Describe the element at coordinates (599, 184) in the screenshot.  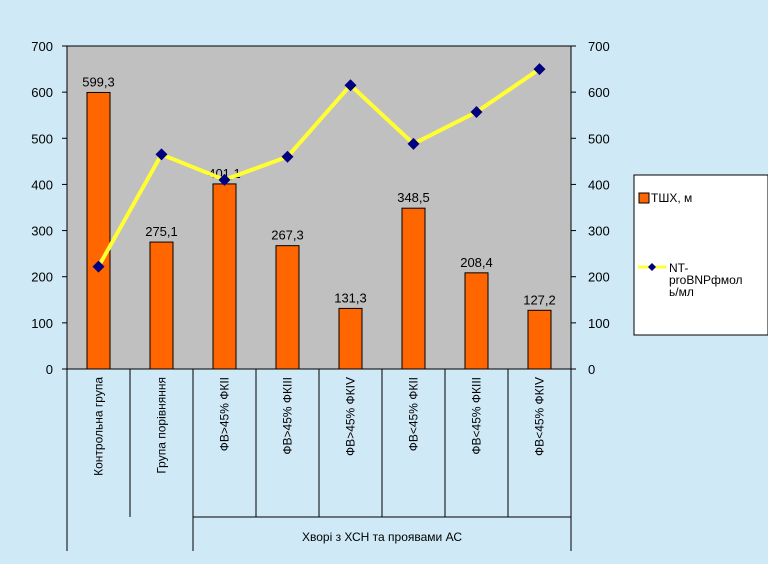
I see `y-tick-label-right: 400` at that location.